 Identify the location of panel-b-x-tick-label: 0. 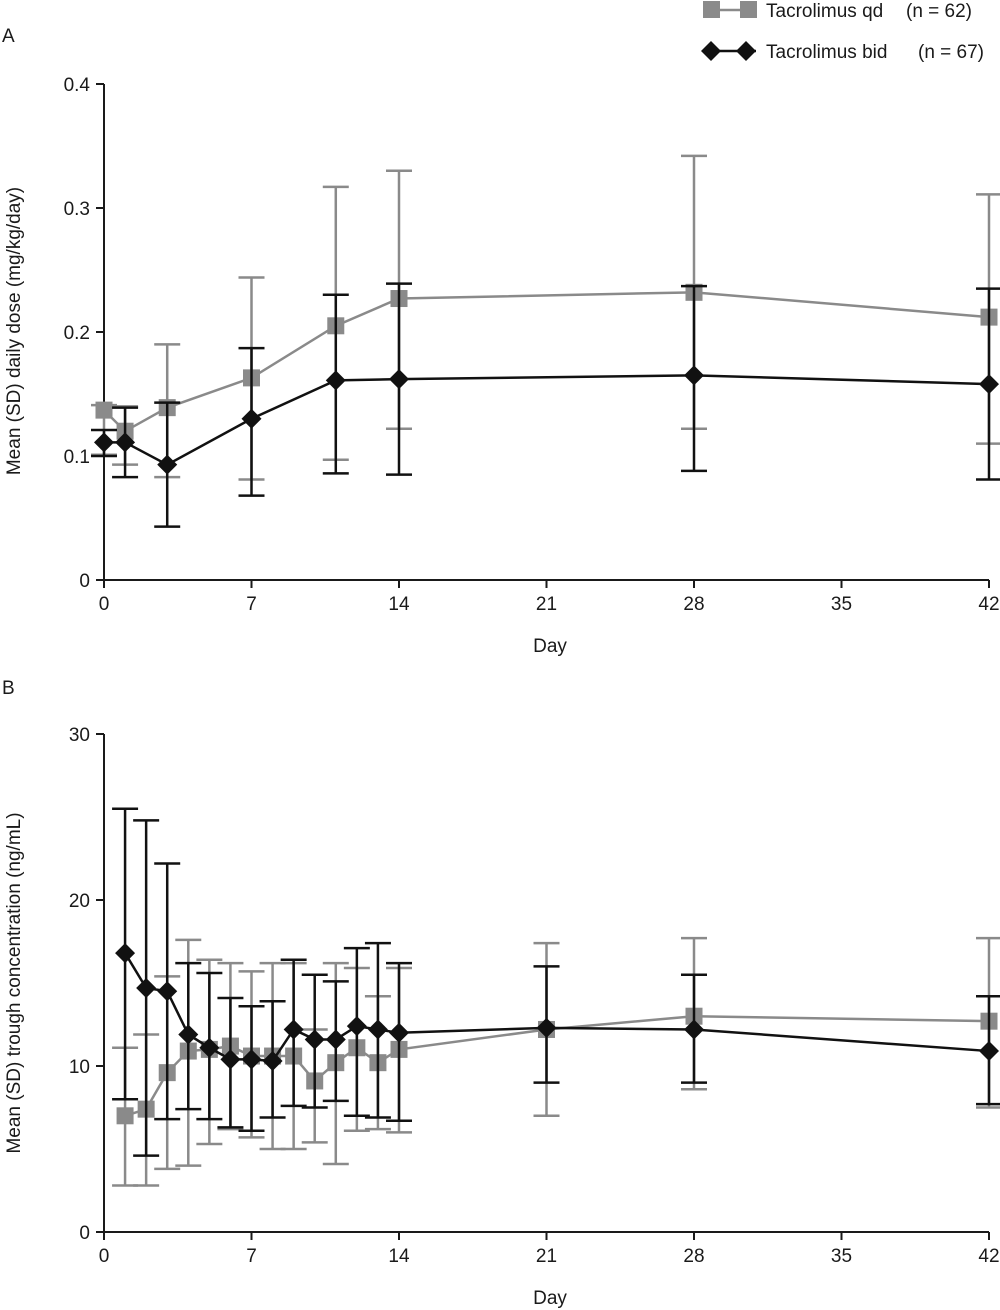
(104, 1256).